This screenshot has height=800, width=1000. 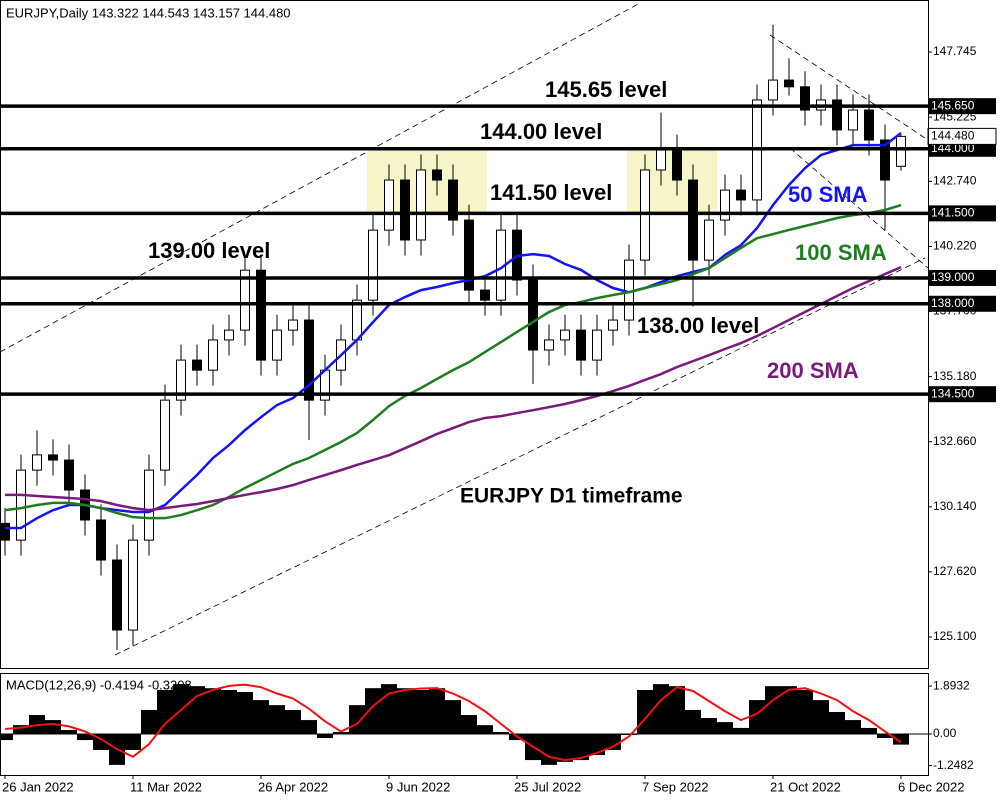 What do you see at coordinates (955, 571) in the screenshot?
I see `y-tick-label: 127.620` at bounding box center [955, 571].